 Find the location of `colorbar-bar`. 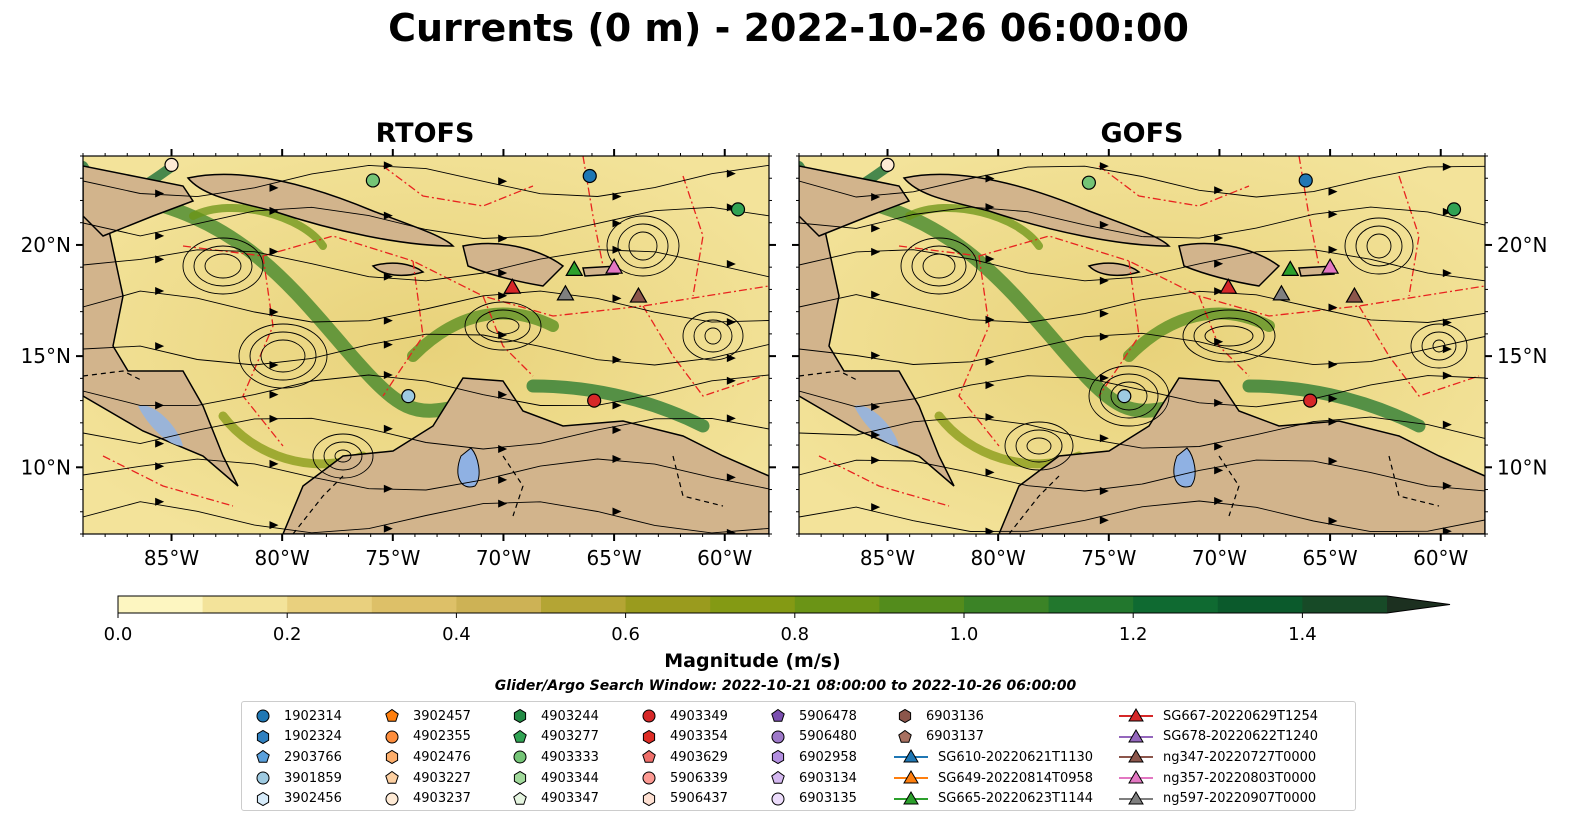

colorbar-bar is located at coordinates (784, 604).